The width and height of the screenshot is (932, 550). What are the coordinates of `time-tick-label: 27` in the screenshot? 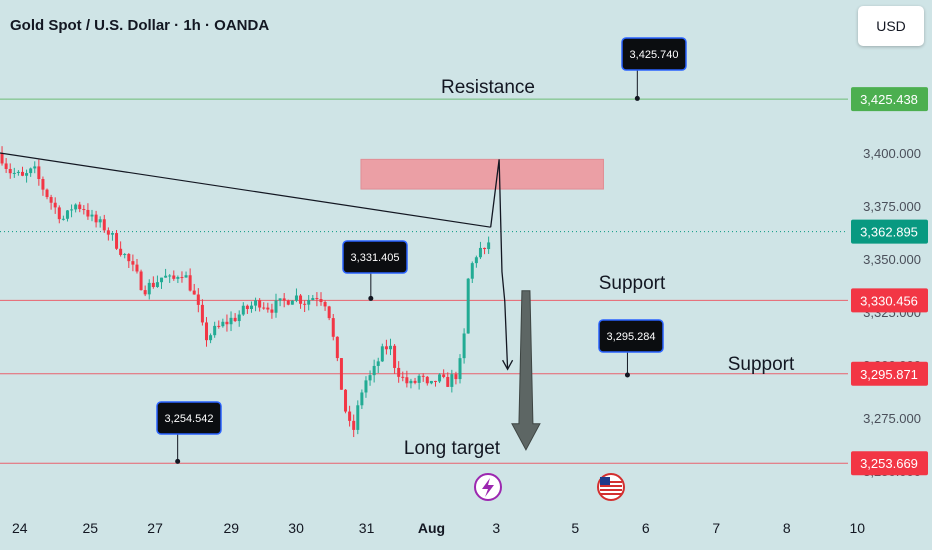 It's located at (155, 528).